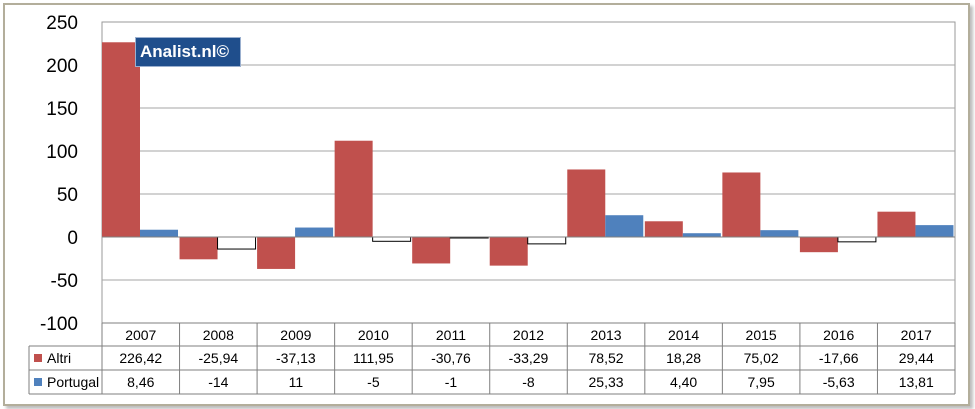 This screenshot has height=409, width=975. Describe the element at coordinates (140, 358) in the screenshot. I see `data-label: 226,42` at that location.